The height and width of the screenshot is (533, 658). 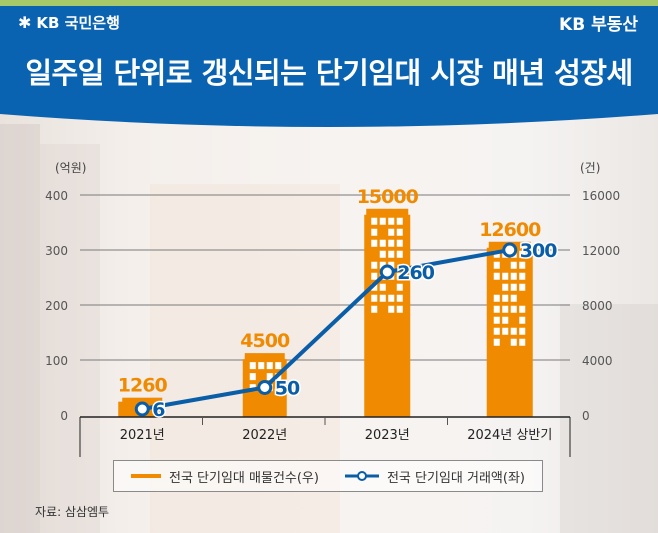 I want to click on legend-bar-label: 전국 단기임대 매물건수(우), so click(x=244, y=478).